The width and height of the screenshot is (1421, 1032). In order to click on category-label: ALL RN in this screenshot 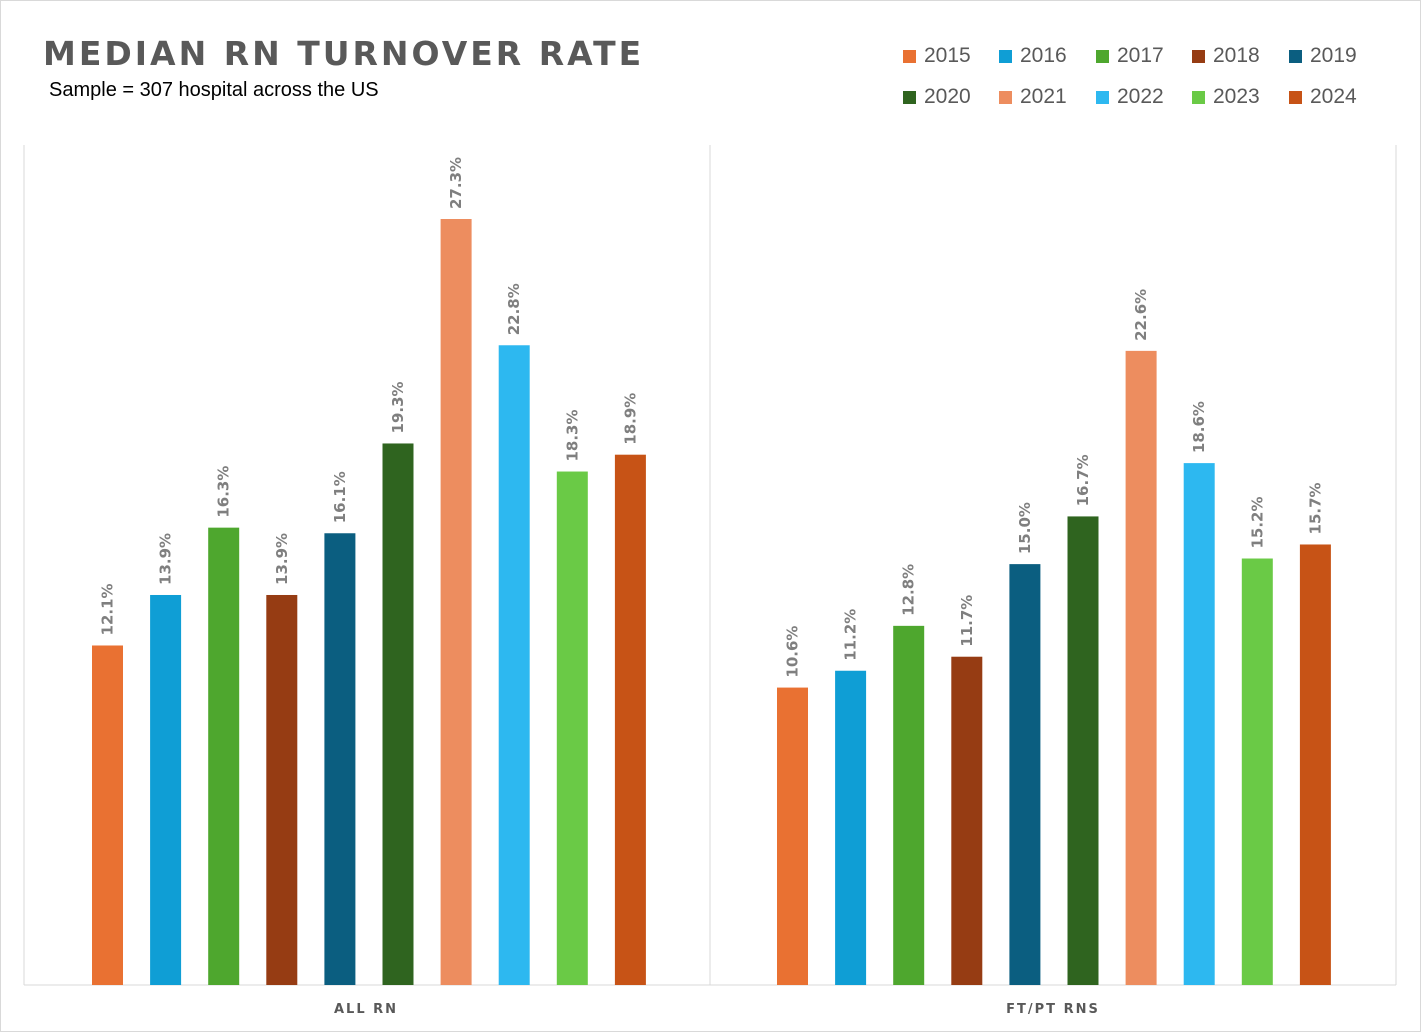, I will do `click(366, 1009)`.